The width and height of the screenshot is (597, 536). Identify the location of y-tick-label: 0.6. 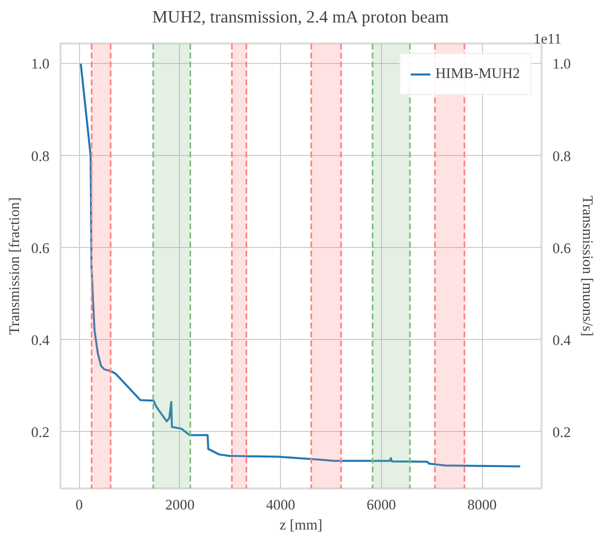
(40, 248).